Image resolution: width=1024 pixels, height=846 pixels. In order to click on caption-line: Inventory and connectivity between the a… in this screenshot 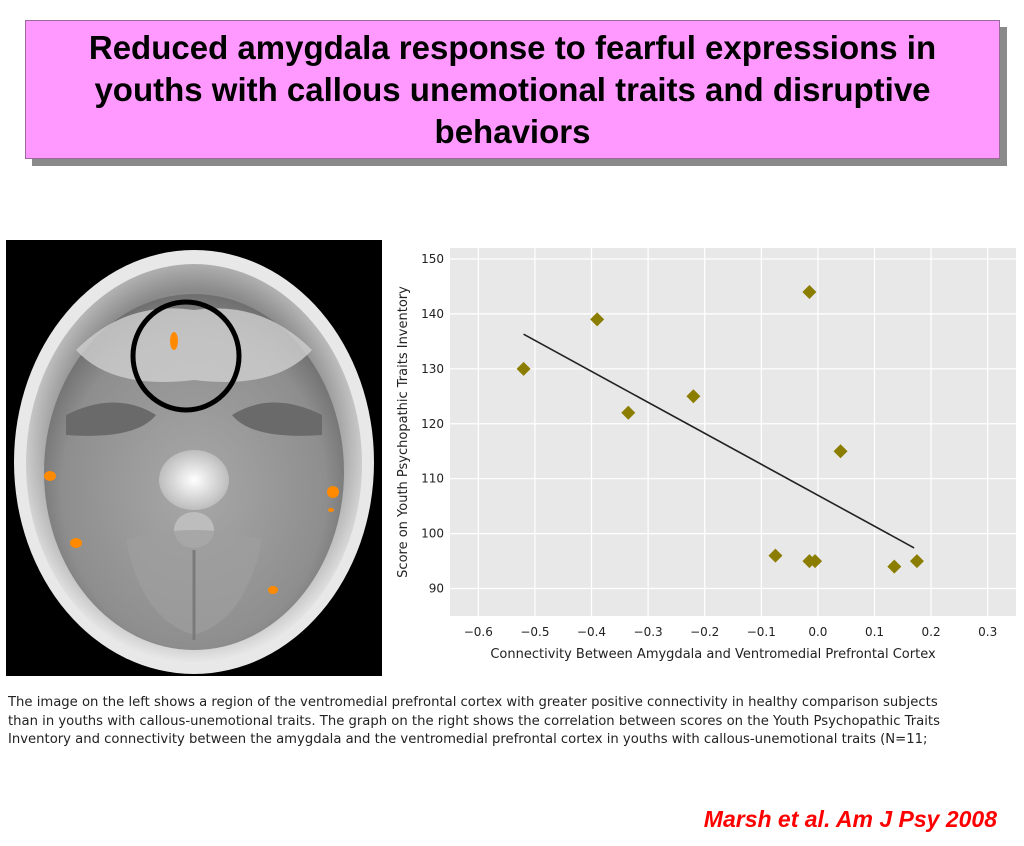, I will do `click(468, 739)`.